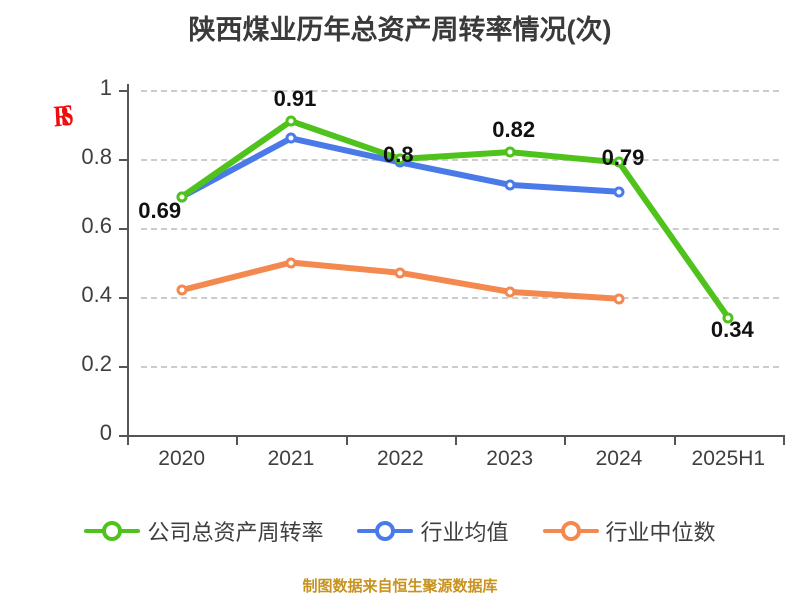 Image resolution: width=800 pixels, height=600 pixels. I want to click on legend-item-1: 行业均值, so click(433, 531).